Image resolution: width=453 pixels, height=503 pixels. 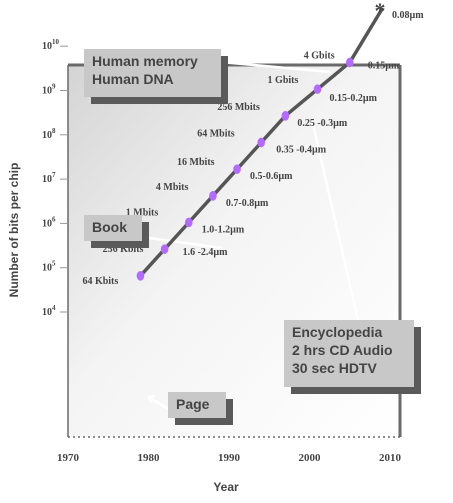 I want to click on feature-size-label: 0.7-0.8µm, so click(x=247, y=203).